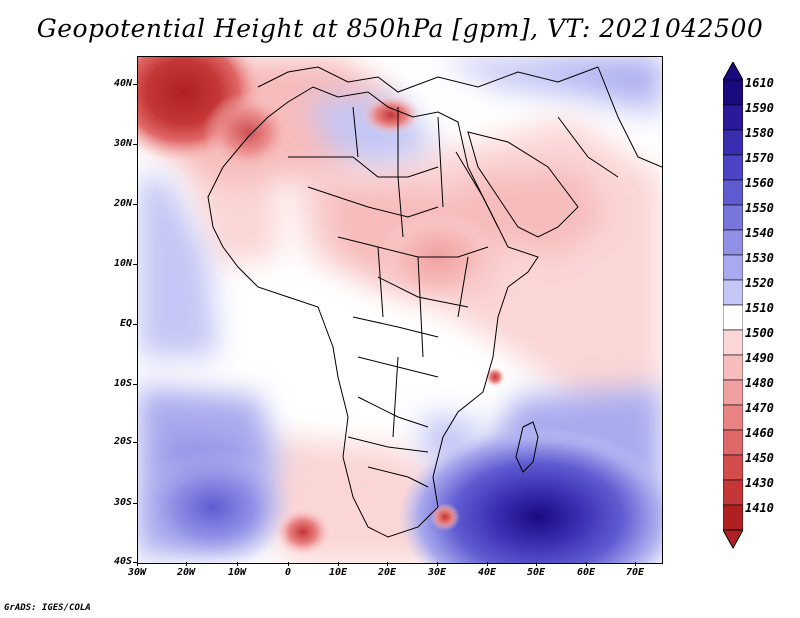 Image resolution: width=800 pixels, height=618 pixels. What do you see at coordinates (135, 503) in the screenshot?
I see `y-tick-30s` at bounding box center [135, 503].